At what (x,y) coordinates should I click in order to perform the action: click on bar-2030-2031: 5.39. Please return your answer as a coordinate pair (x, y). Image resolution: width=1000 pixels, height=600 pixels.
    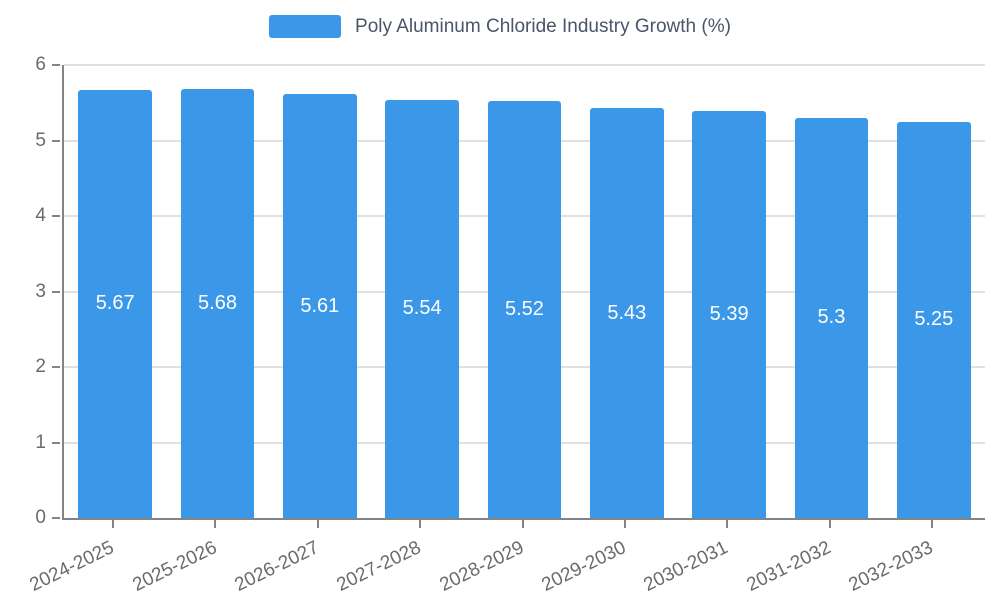
    Looking at the image, I should click on (729, 314).